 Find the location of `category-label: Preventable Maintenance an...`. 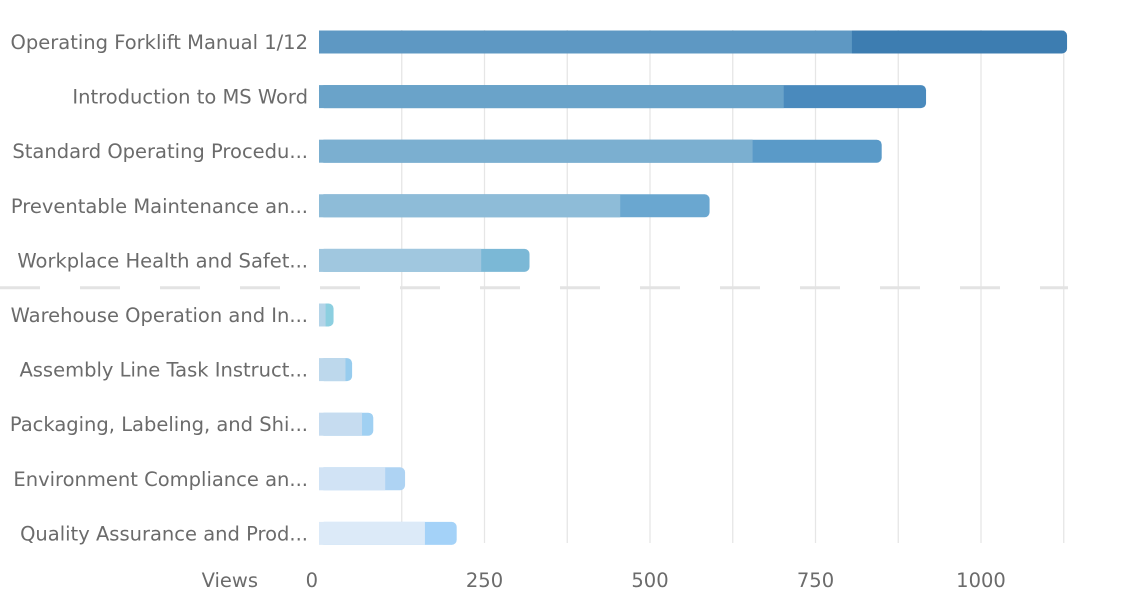

category-label: Preventable Maintenance an... is located at coordinates (159, 206).